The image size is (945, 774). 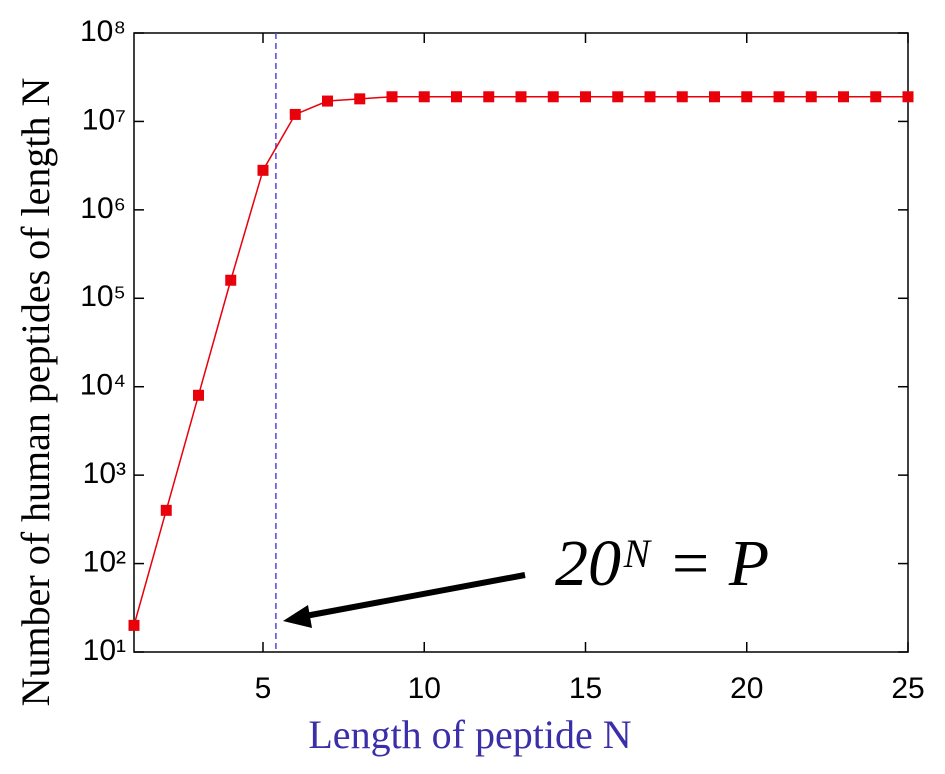 What do you see at coordinates (746, 688) in the screenshot?
I see `x-tick-label: 20` at bounding box center [746, 688].